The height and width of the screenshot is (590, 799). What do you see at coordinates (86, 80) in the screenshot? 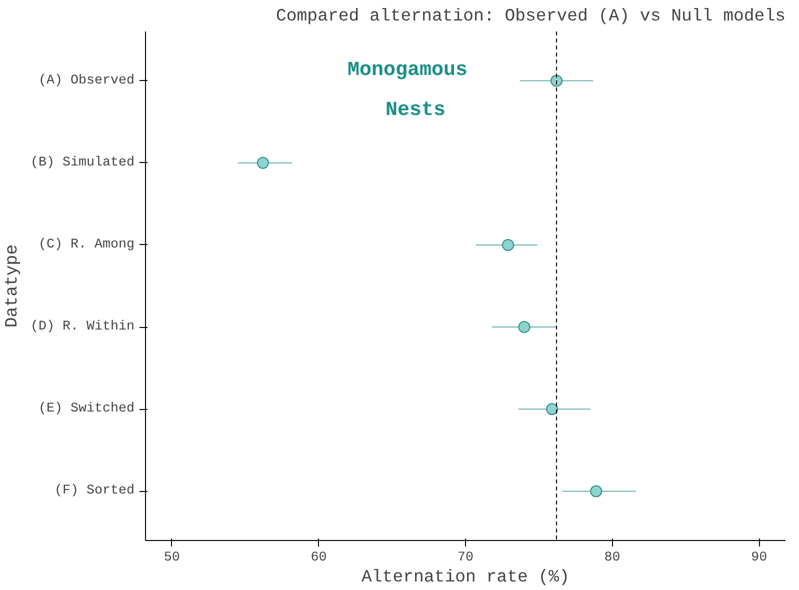
I see `y-tick-label: (A) Observed` at bounding box center [86, 80].